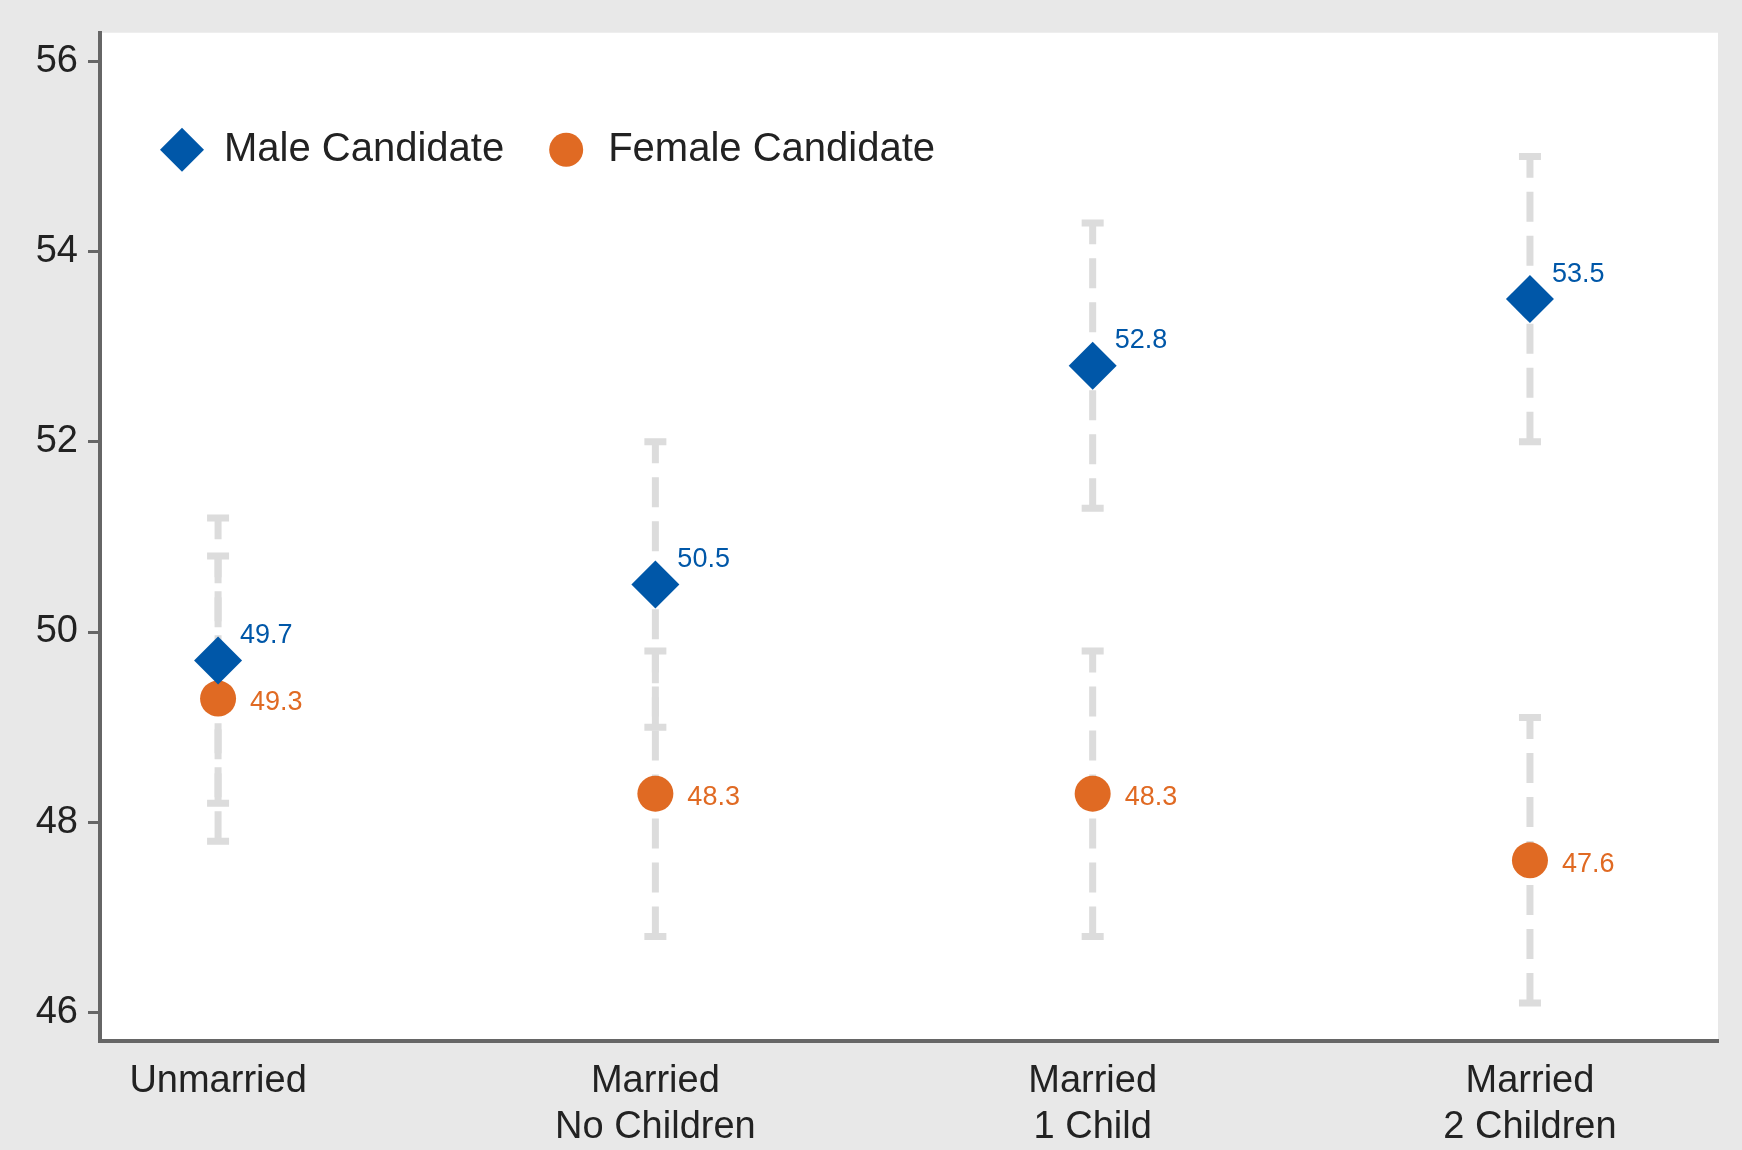 Image resolution: width=1742 pixels, height=1150 pixels. Describe the element at coordinates (655, 1102) in the screenshot. I see `x-tick-label: Married No Children` at that location.